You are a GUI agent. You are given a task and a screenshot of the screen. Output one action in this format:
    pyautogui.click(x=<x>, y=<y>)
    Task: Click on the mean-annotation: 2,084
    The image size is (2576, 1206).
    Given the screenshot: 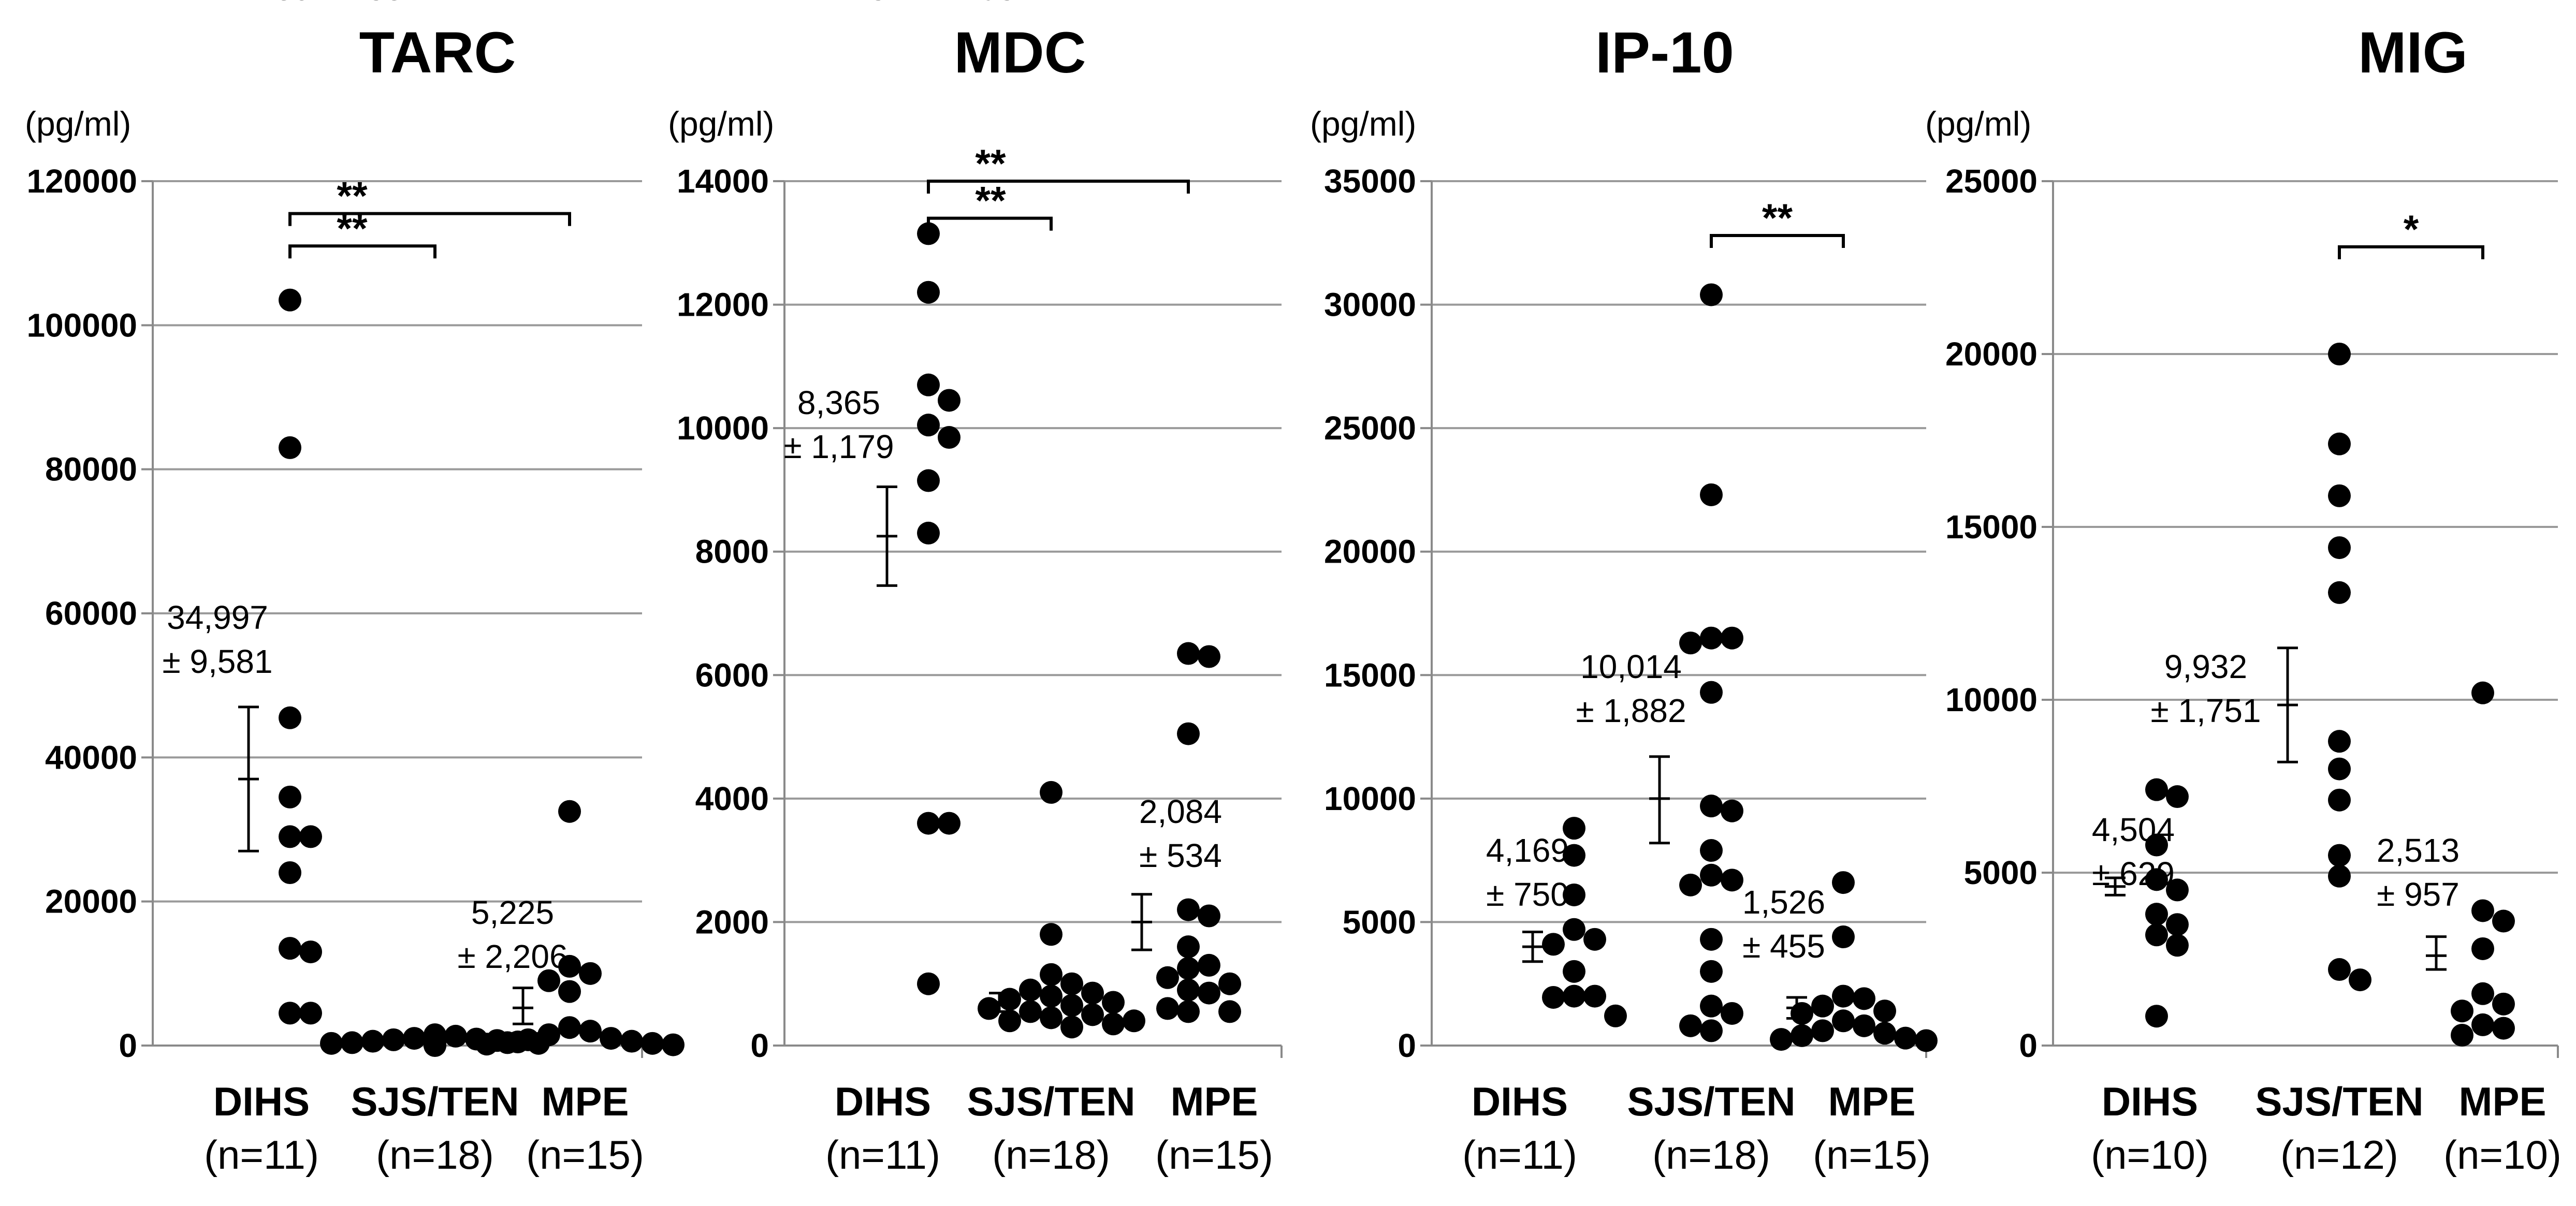 What is the action you would take?
    pyautogui.click(x=1181, y=811)
    